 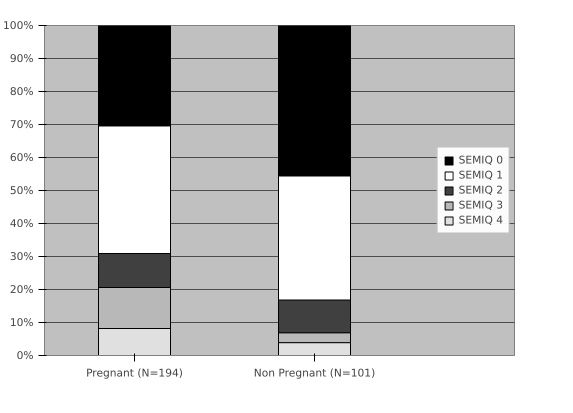 What do you see at coordinates (22, 91) in the screenshot?
I see `y-tick-label: 80%` at bounding box center [22, 91].